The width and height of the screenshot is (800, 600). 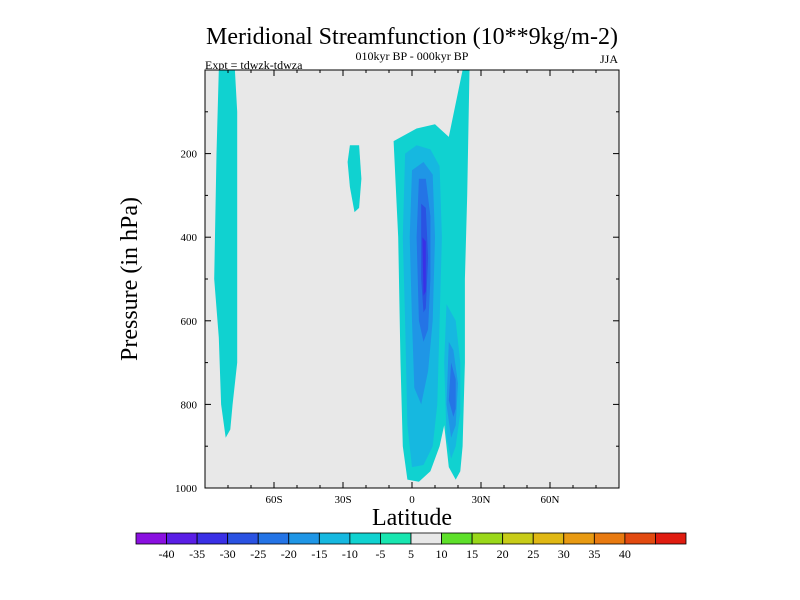 I want to click on colorbar-label: 40, so click(x=625, y=554).